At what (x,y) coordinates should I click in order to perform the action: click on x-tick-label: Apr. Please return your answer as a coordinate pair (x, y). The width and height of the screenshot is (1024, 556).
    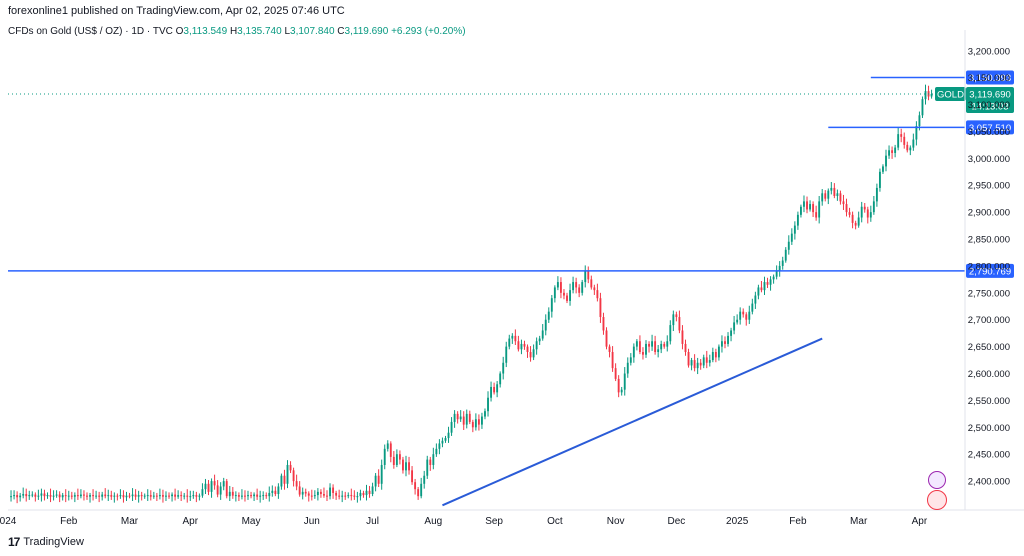
    Looking at the image, I should click on (920, 521).